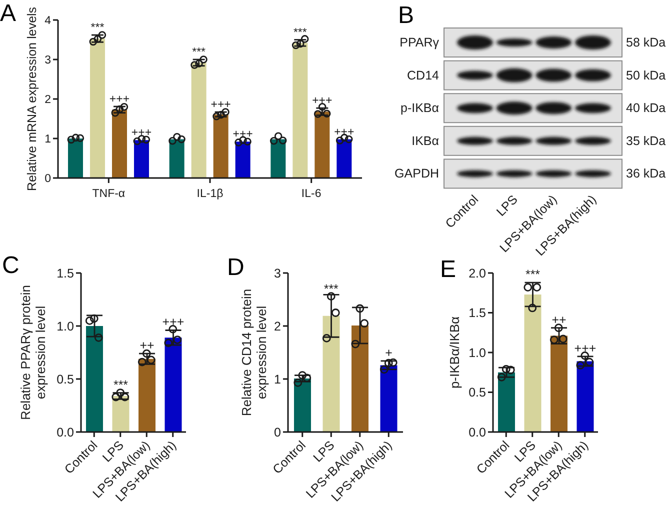 This screenshot has height=509, width=666. Describe the element at coordinates (210, 194) in the screenshot. I see `x-tick-label: IL-1β` at that location.